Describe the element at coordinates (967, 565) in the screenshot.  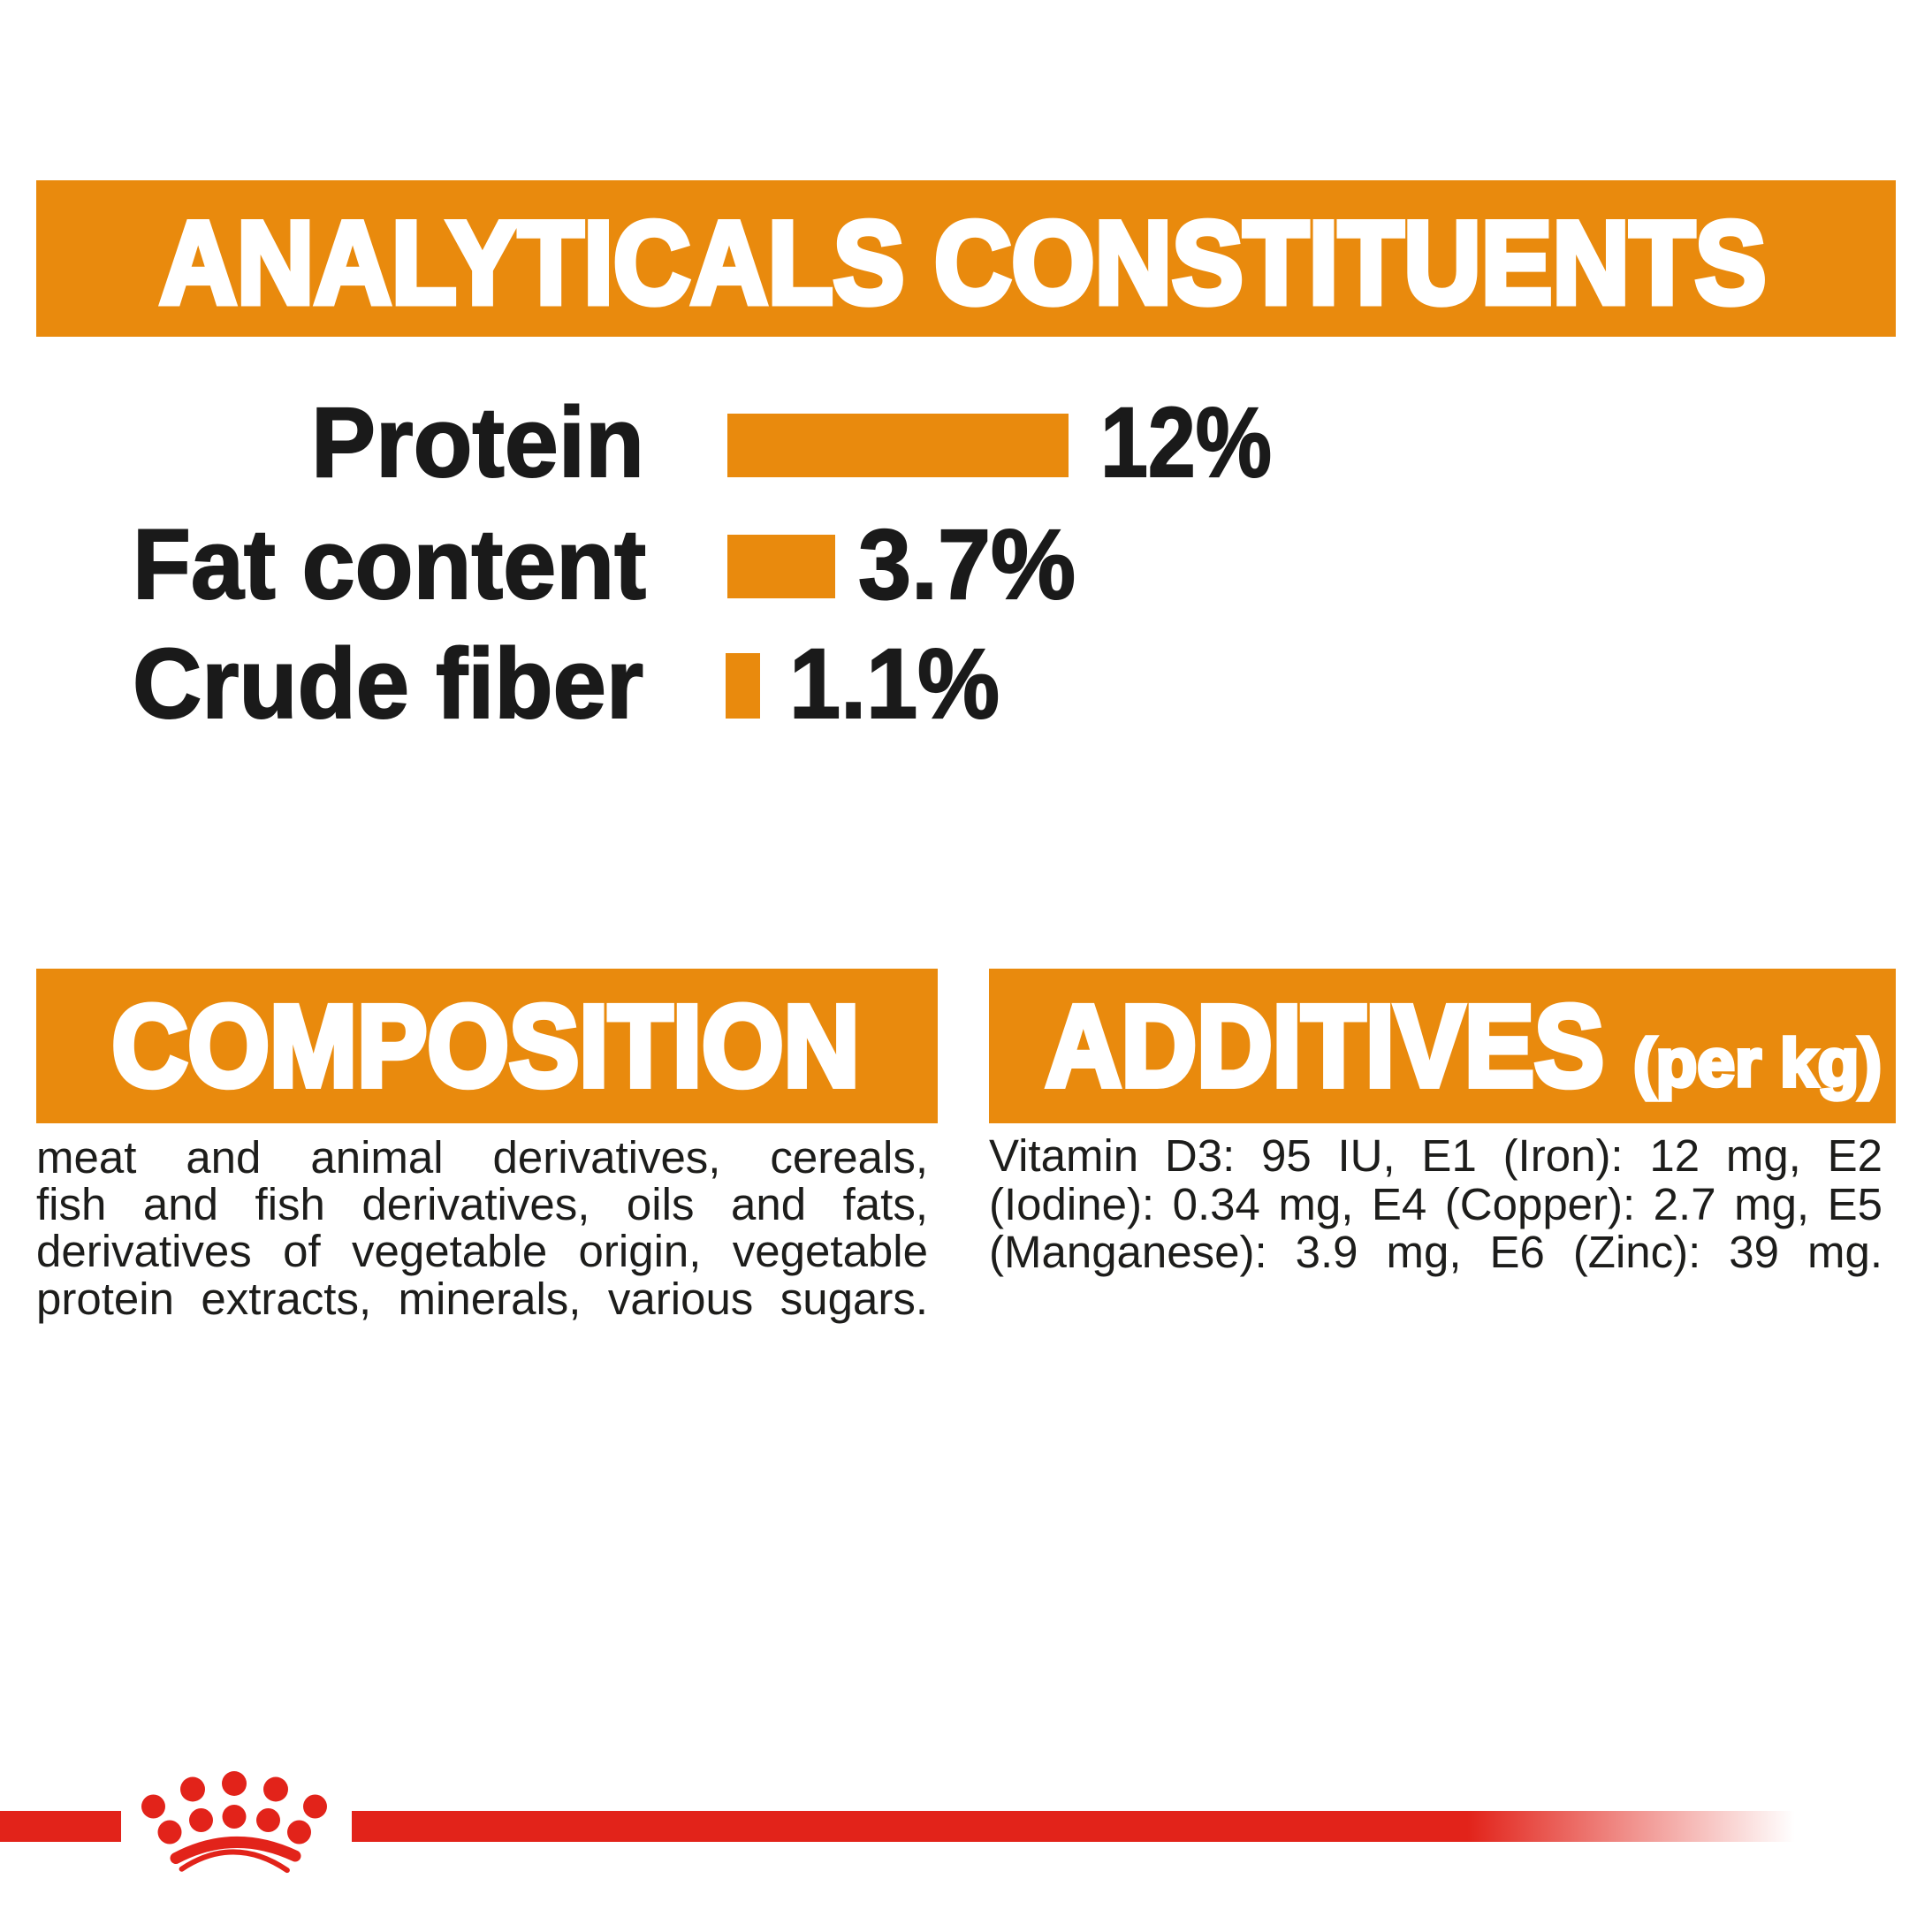
I see `svg-text: 3.7%` at that location.